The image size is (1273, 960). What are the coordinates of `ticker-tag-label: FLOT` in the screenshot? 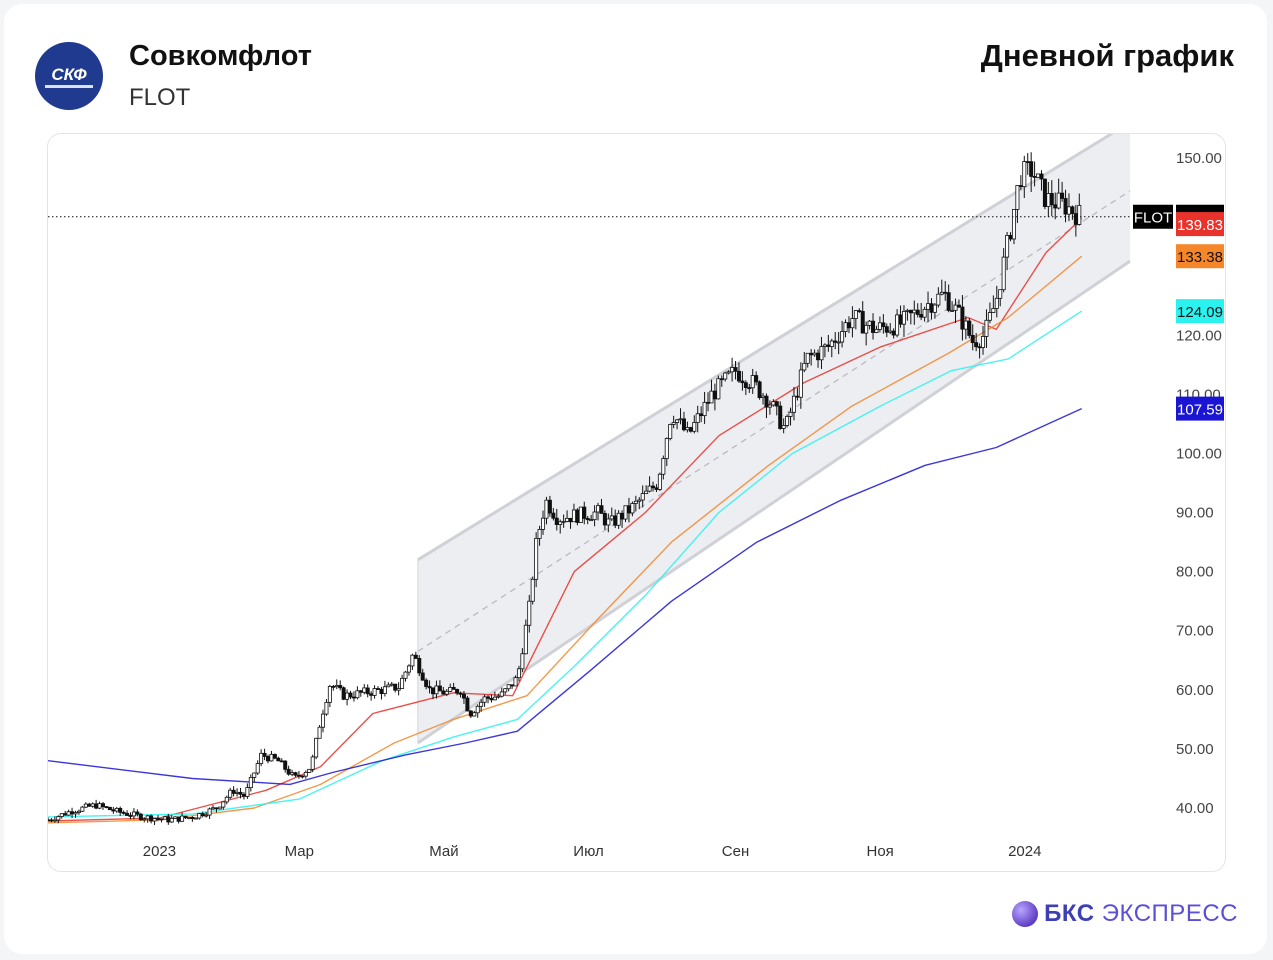 It's located at (1153, 218).